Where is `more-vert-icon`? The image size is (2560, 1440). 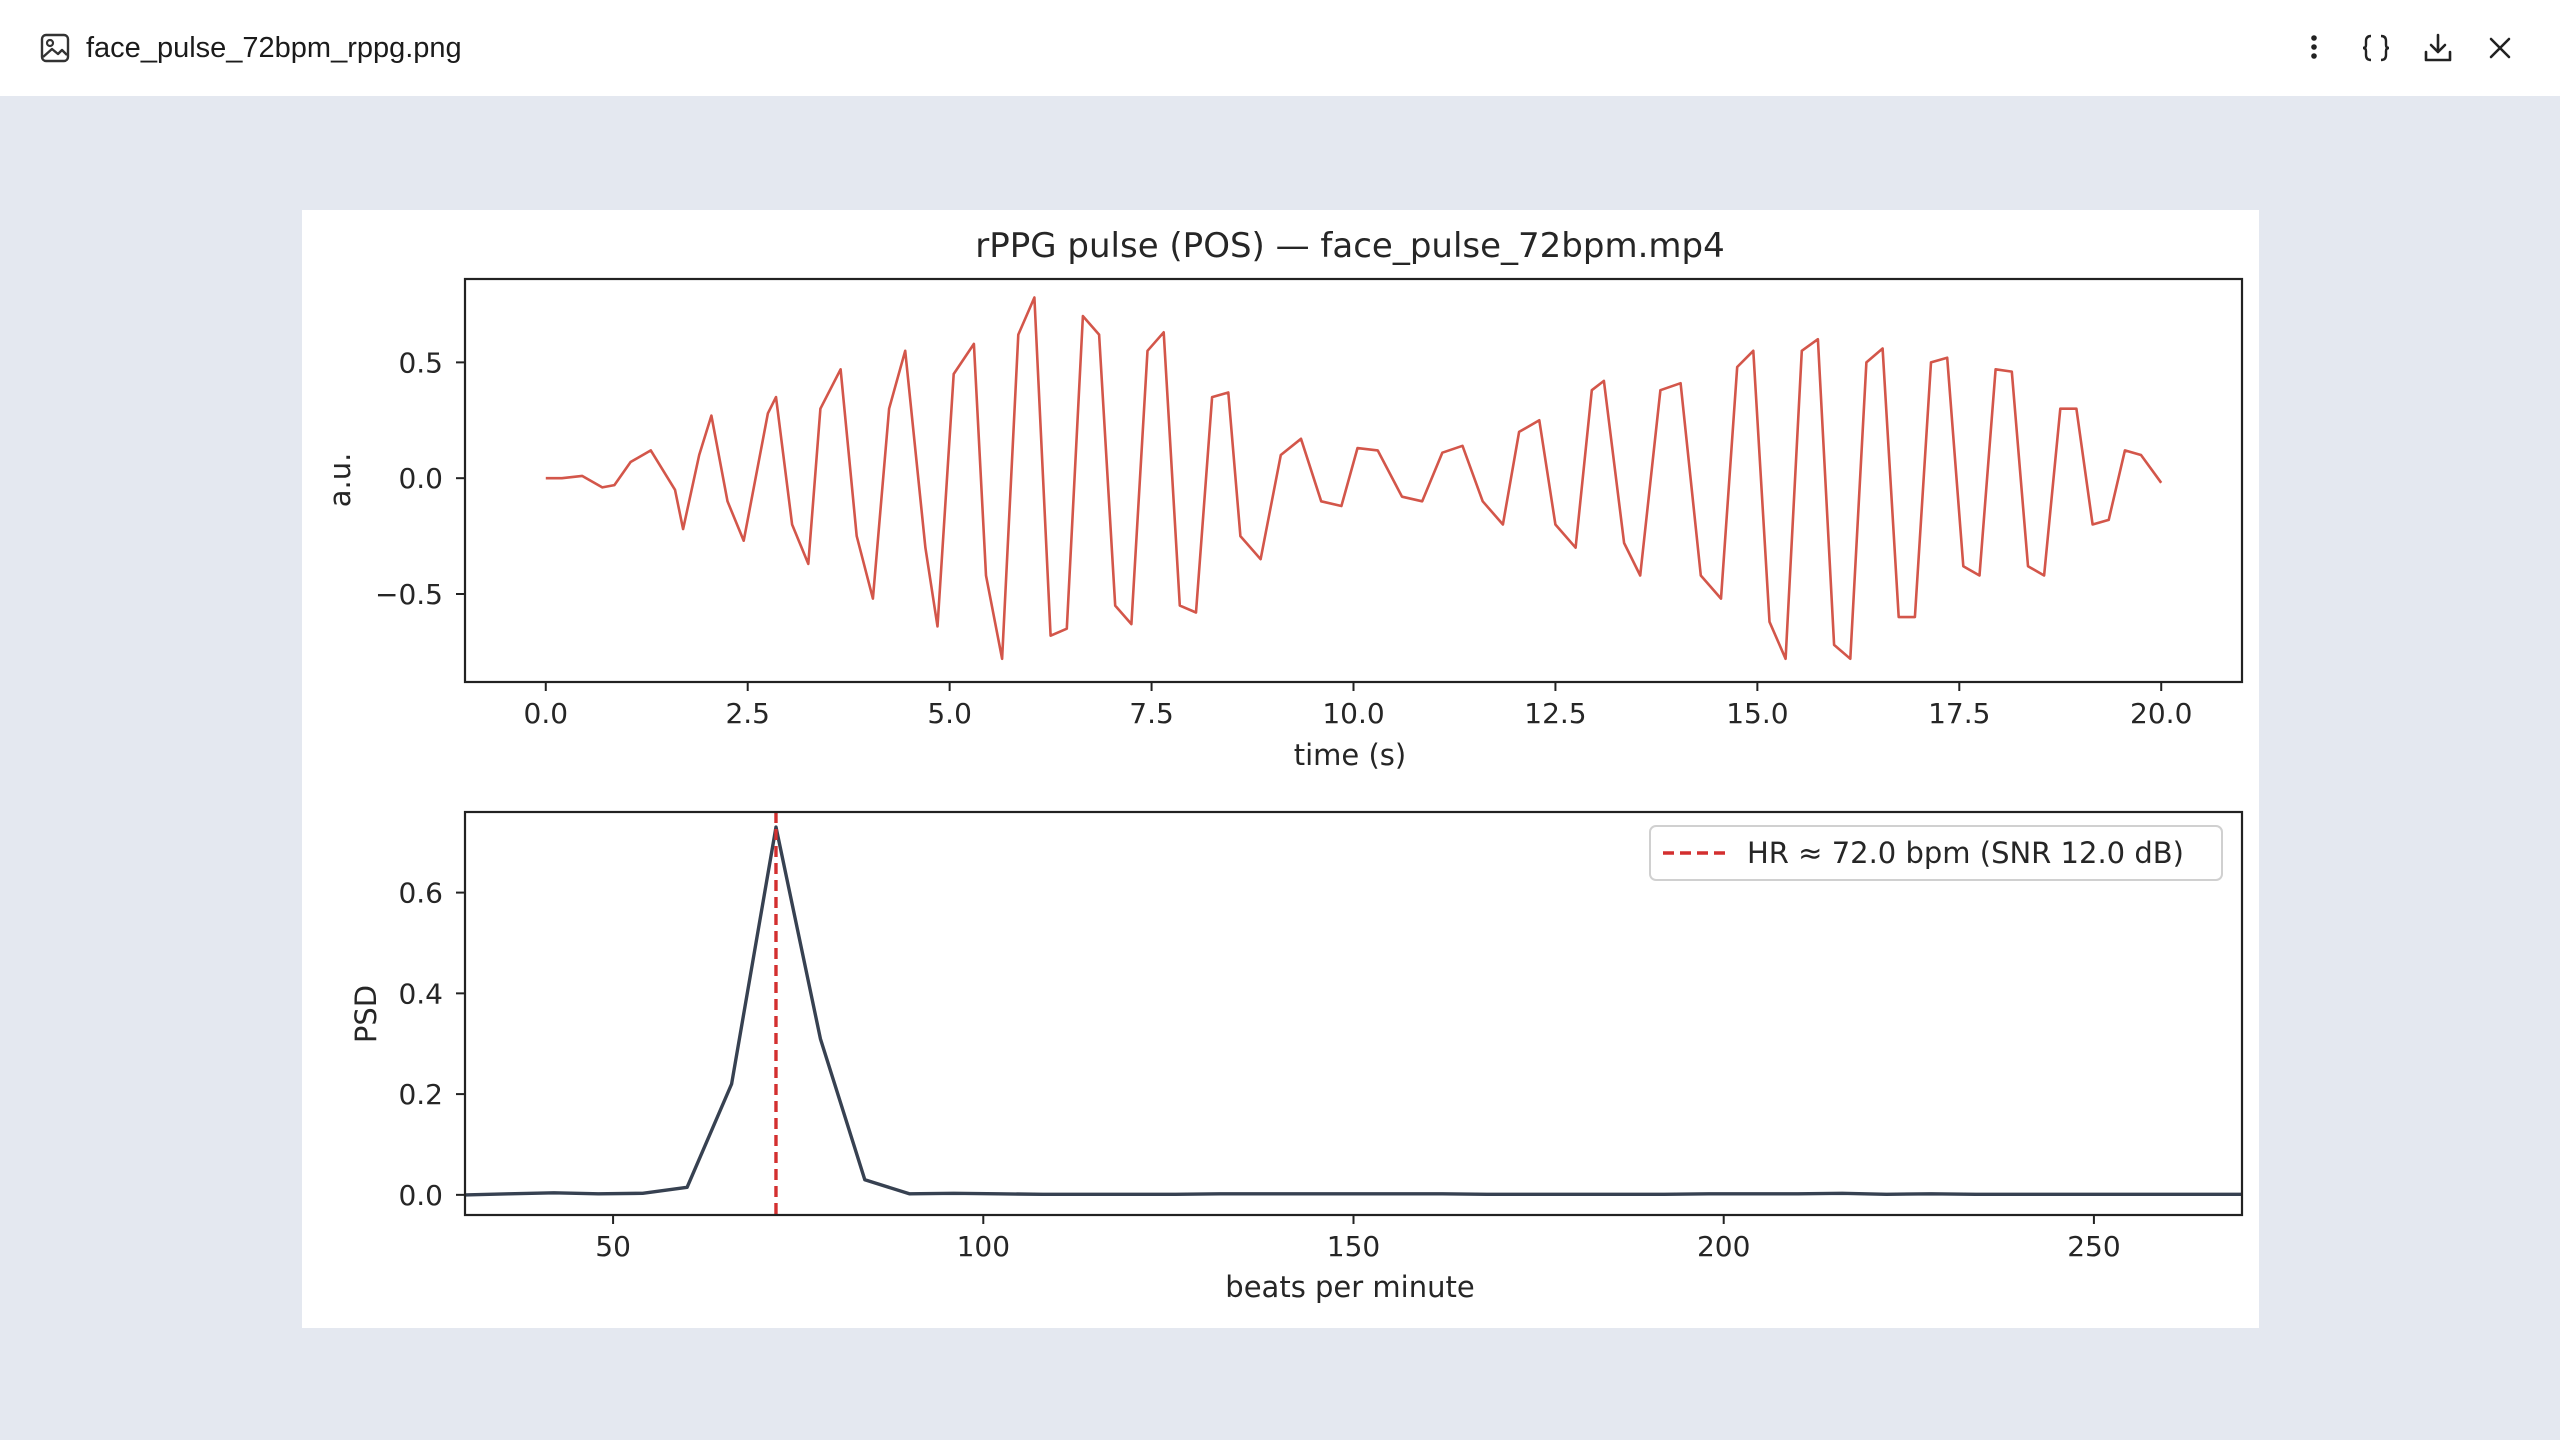
more-vert-icon is located at coordinates (2314, 48).